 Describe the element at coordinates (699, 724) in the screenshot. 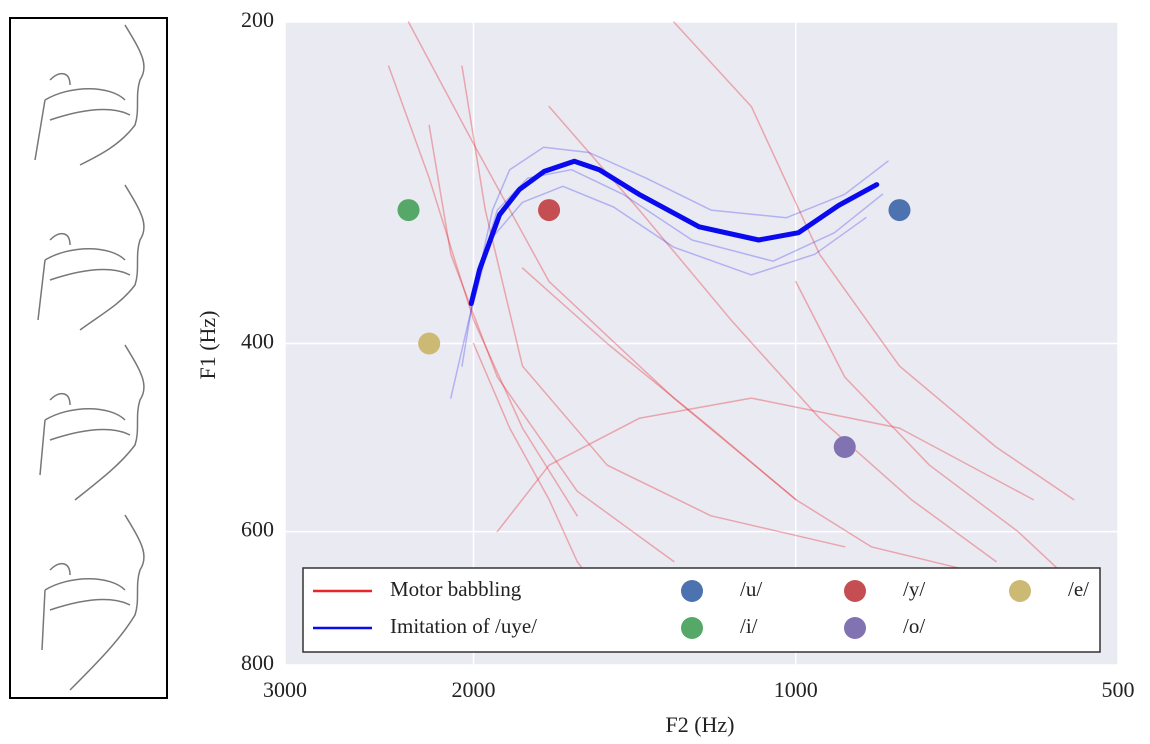

I see `x-axis-label: F2 (Hz)` at that location.